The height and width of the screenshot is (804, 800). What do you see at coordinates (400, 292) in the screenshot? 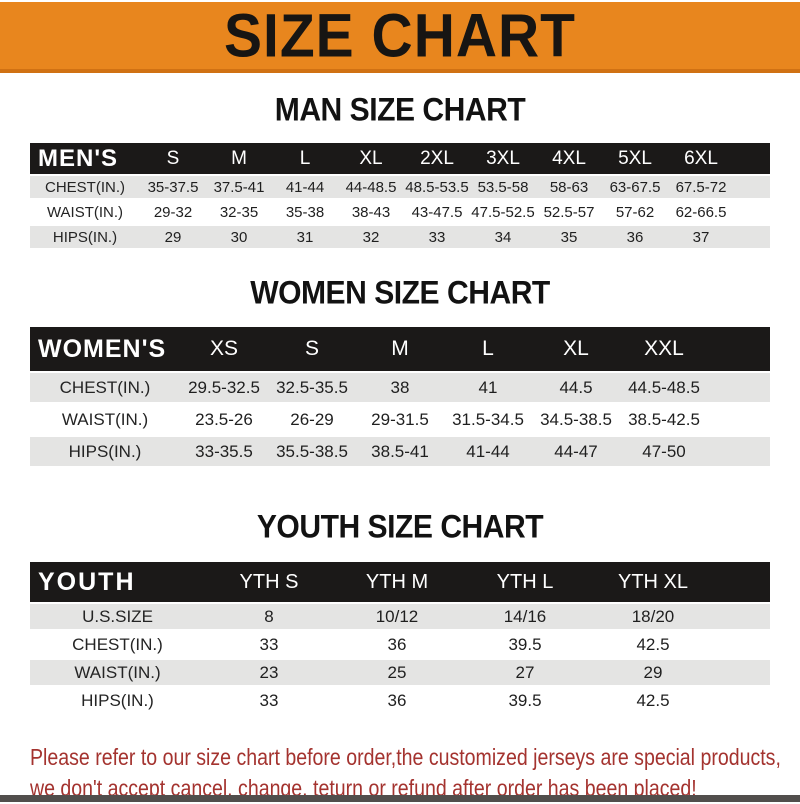
I see `women-section-heading: WOMEN SIZE CHART` at bounding box center [400, 292].